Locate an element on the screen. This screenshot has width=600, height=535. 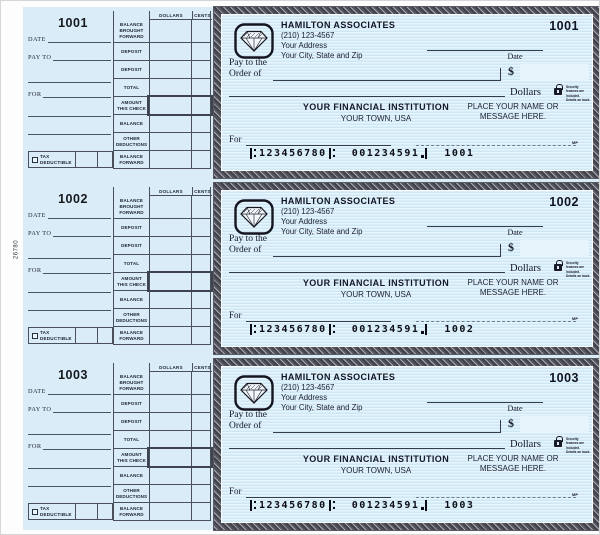
micr-onus-icon is located at coordinates (424, 505).